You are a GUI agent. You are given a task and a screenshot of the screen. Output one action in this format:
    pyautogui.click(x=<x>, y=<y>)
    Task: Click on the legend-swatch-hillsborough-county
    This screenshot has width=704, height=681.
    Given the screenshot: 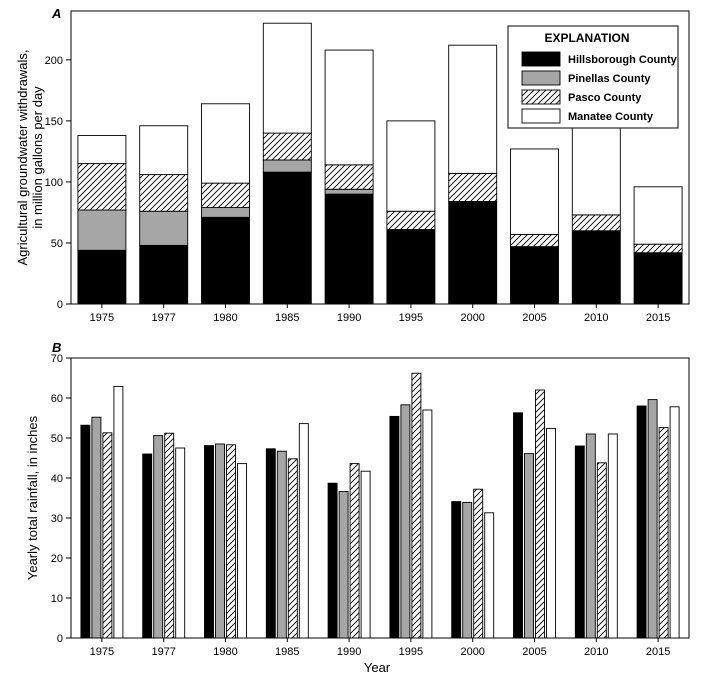 What is the action you would take?
    pyautogui.click(x=541, y=59)
    